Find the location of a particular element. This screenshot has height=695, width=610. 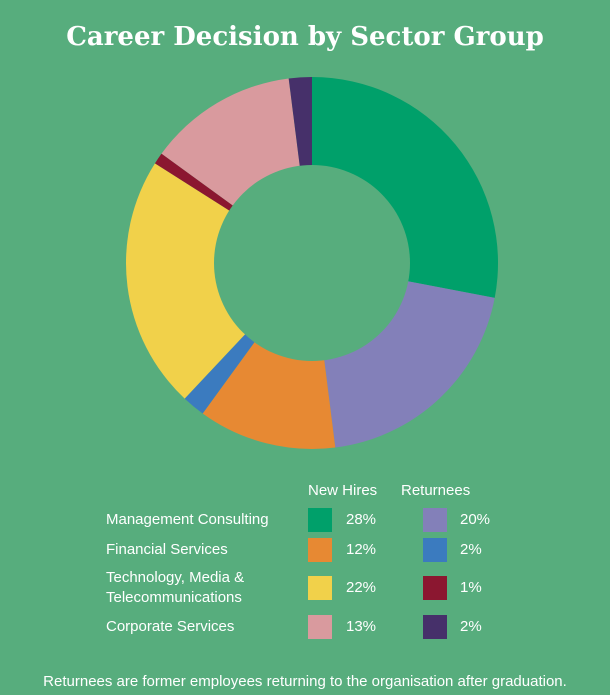

legend-swatch-returnees-technology is located at coordinates (435, 588).